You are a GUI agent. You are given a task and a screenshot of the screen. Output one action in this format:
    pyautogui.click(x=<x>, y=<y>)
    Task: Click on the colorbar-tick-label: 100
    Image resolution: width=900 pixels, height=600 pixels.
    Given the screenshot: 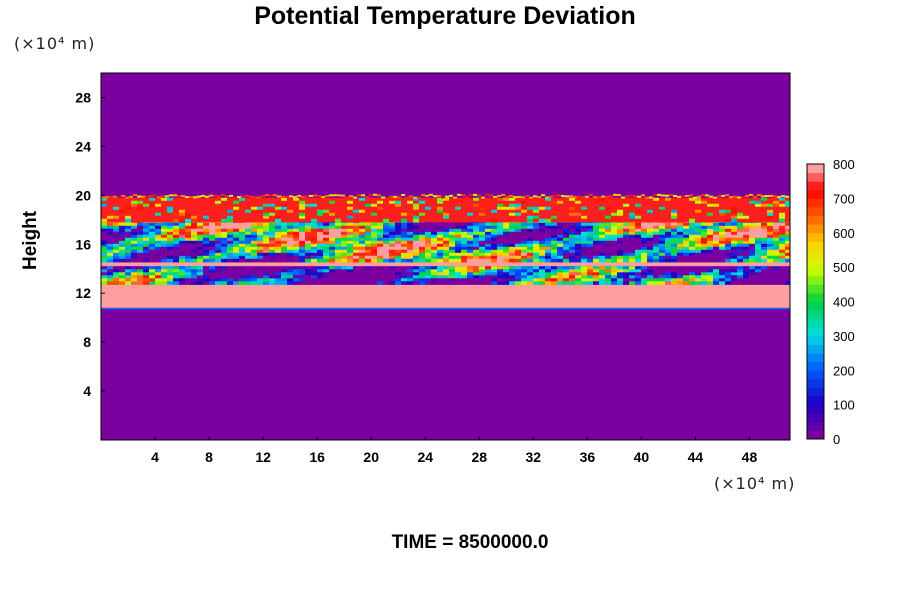 What is the action you would take?
    pyautogui.click(x=844, y=405)
    